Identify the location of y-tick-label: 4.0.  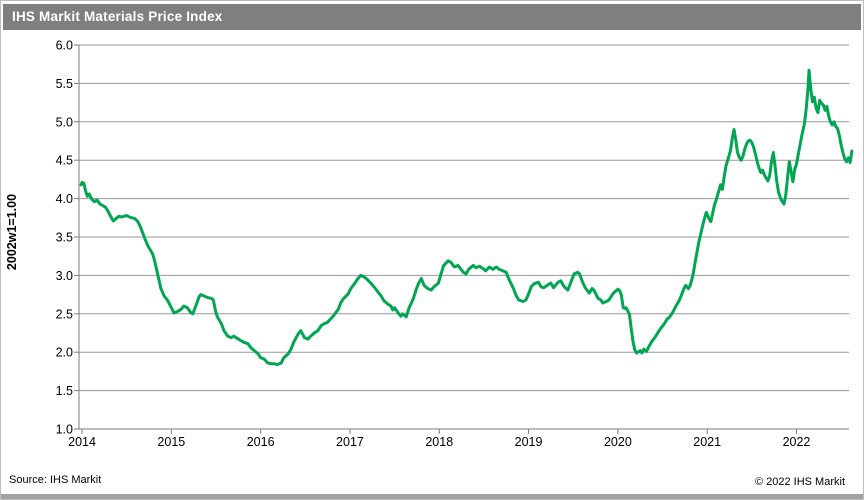
(64, 199).